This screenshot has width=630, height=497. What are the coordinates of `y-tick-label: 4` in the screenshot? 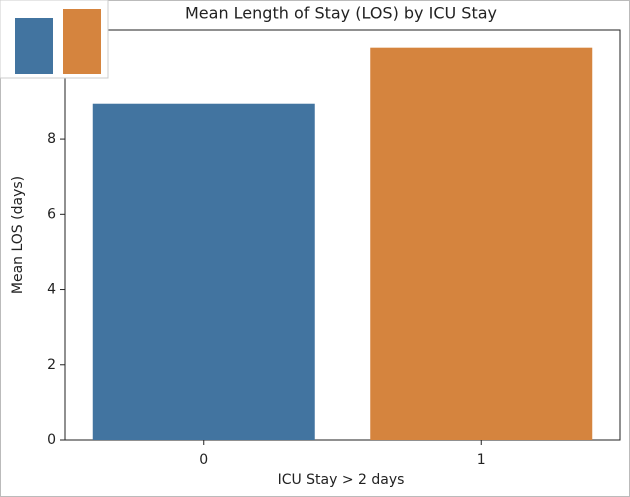 It's located at (51, 290).